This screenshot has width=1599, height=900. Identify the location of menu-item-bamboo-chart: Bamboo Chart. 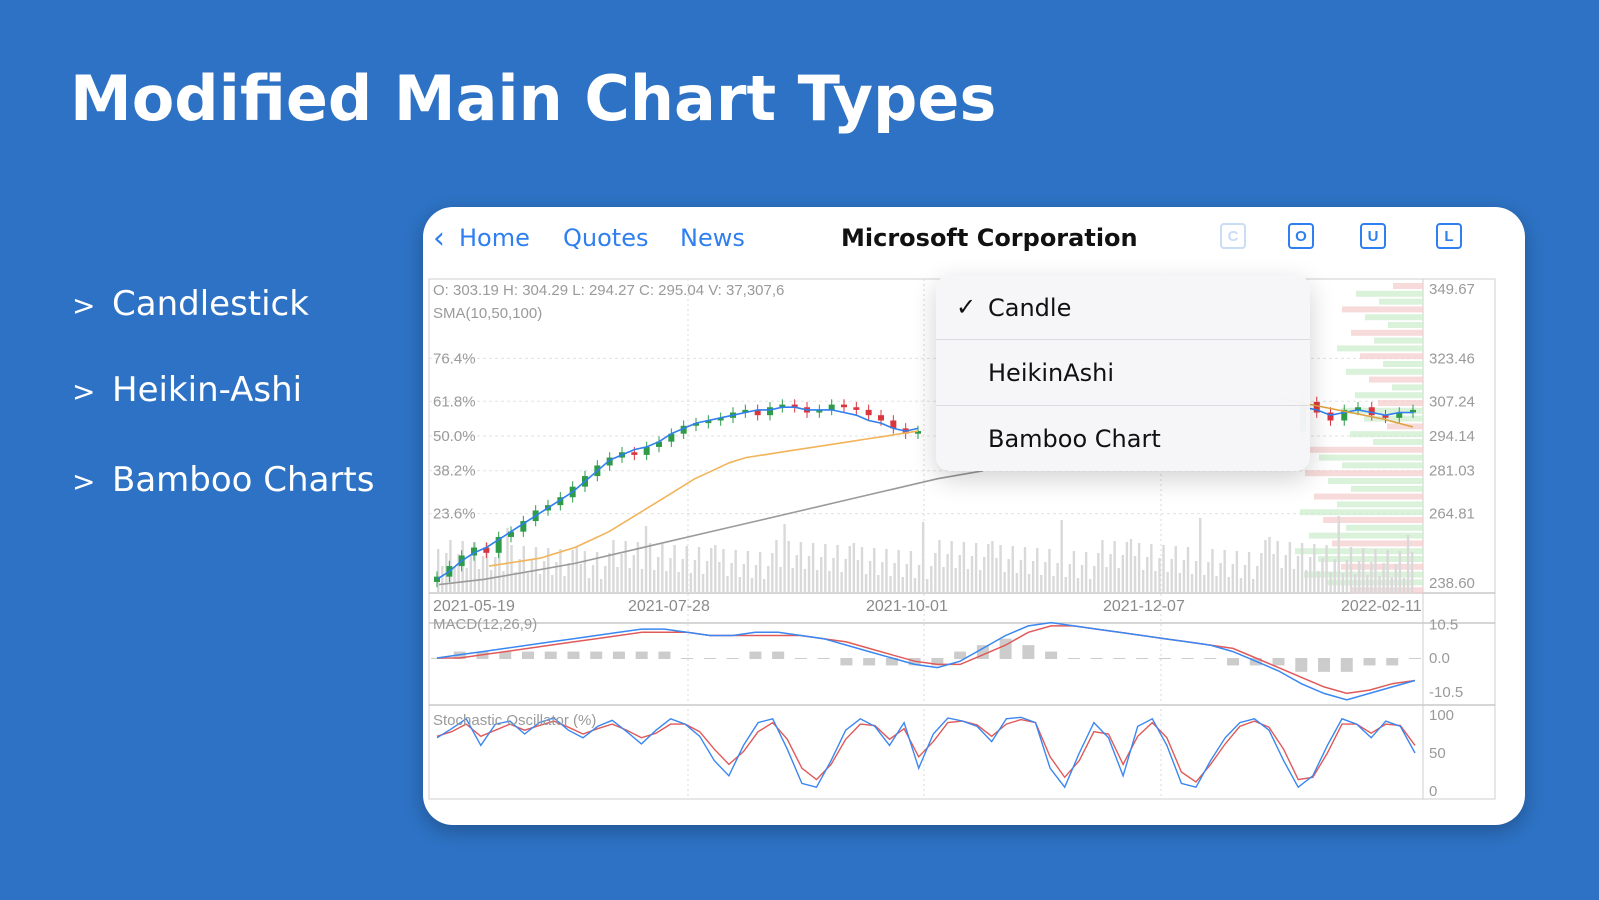
(1123, 438).